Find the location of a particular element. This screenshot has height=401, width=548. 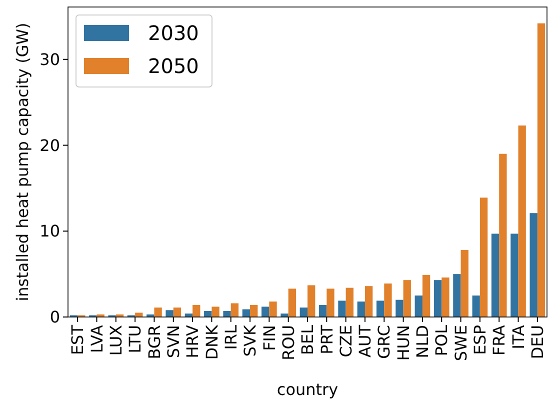

x-tick-label: EST is located at coordinates (78, 340).